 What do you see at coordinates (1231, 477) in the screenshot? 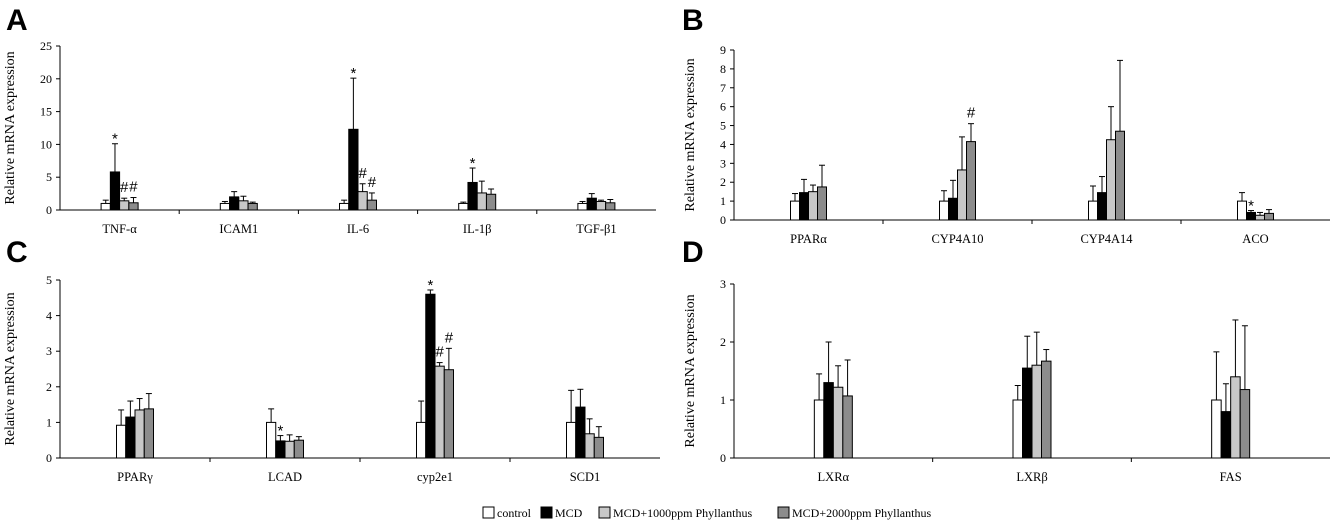
I see `category-label: FAS` at bounding box center [1231, 477].